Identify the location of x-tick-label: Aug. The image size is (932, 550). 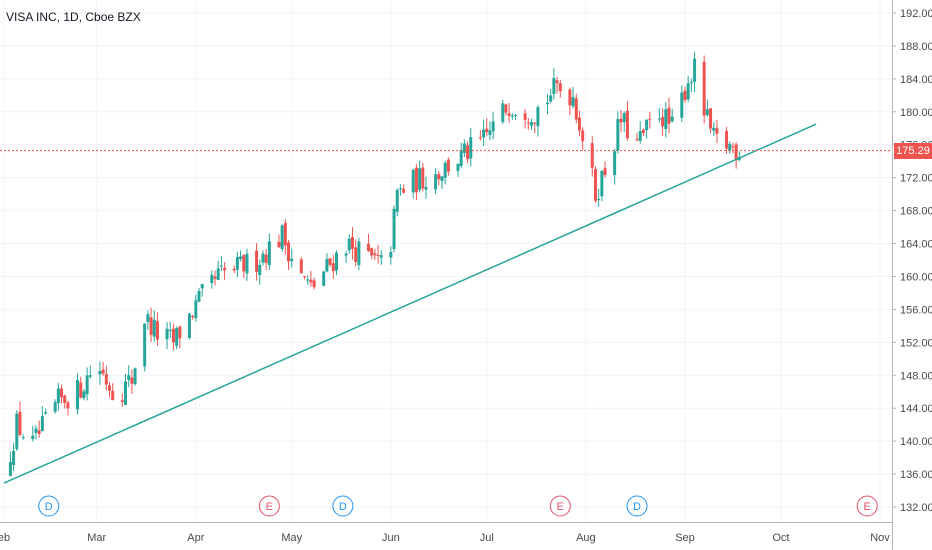
(586, 538).